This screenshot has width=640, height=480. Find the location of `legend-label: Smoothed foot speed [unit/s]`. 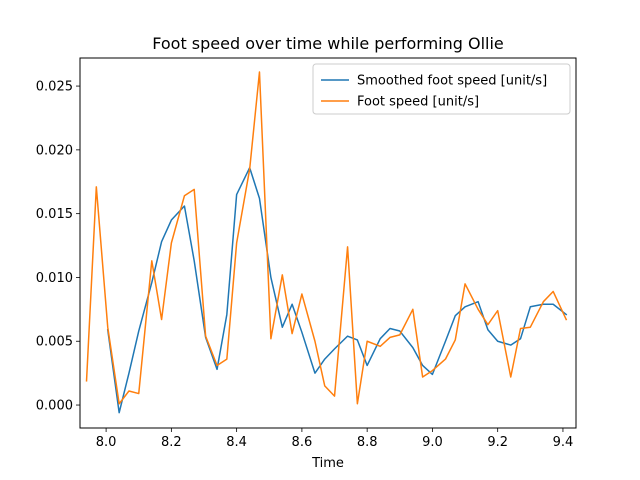

legend-label: Smoothed foot speed [unit/s] is located at coordinates (452, 81).